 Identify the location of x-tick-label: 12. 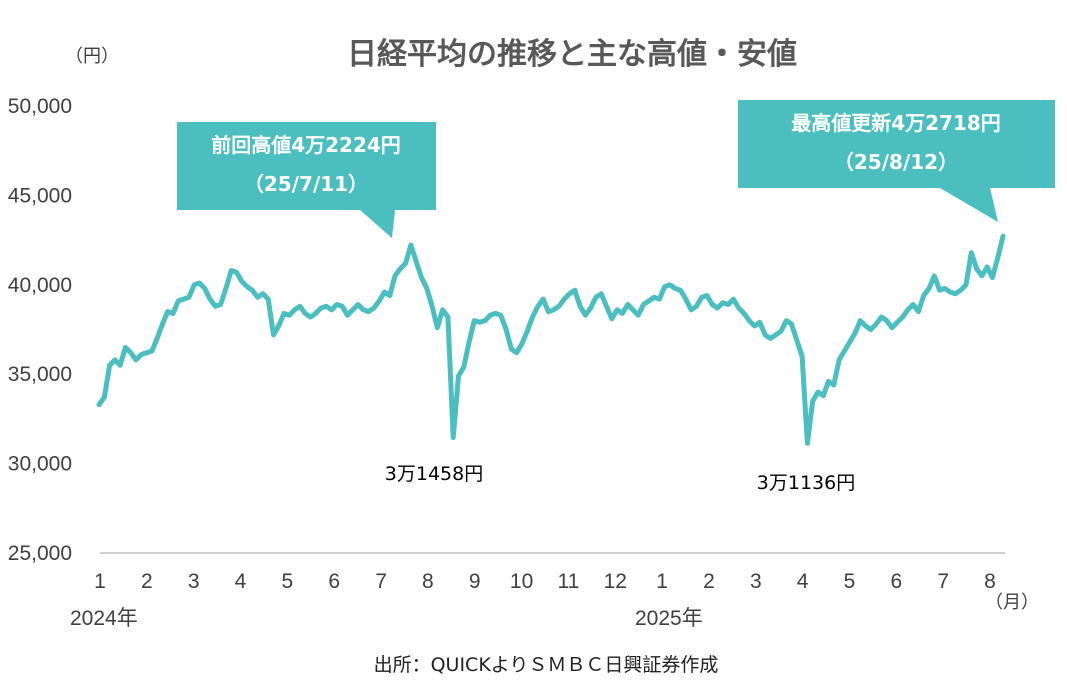
(615, 581).